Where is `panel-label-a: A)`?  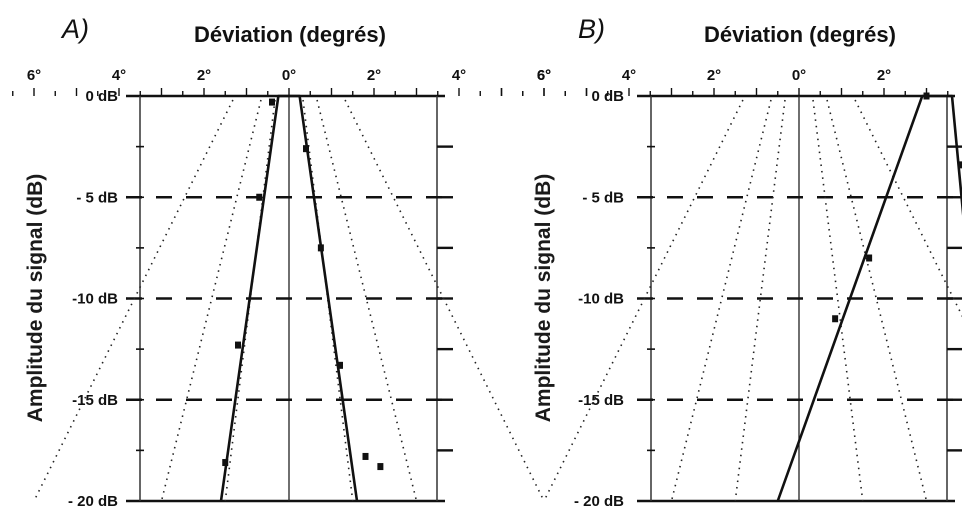 panel-label-a: A) is located at coordinates (74, 29).